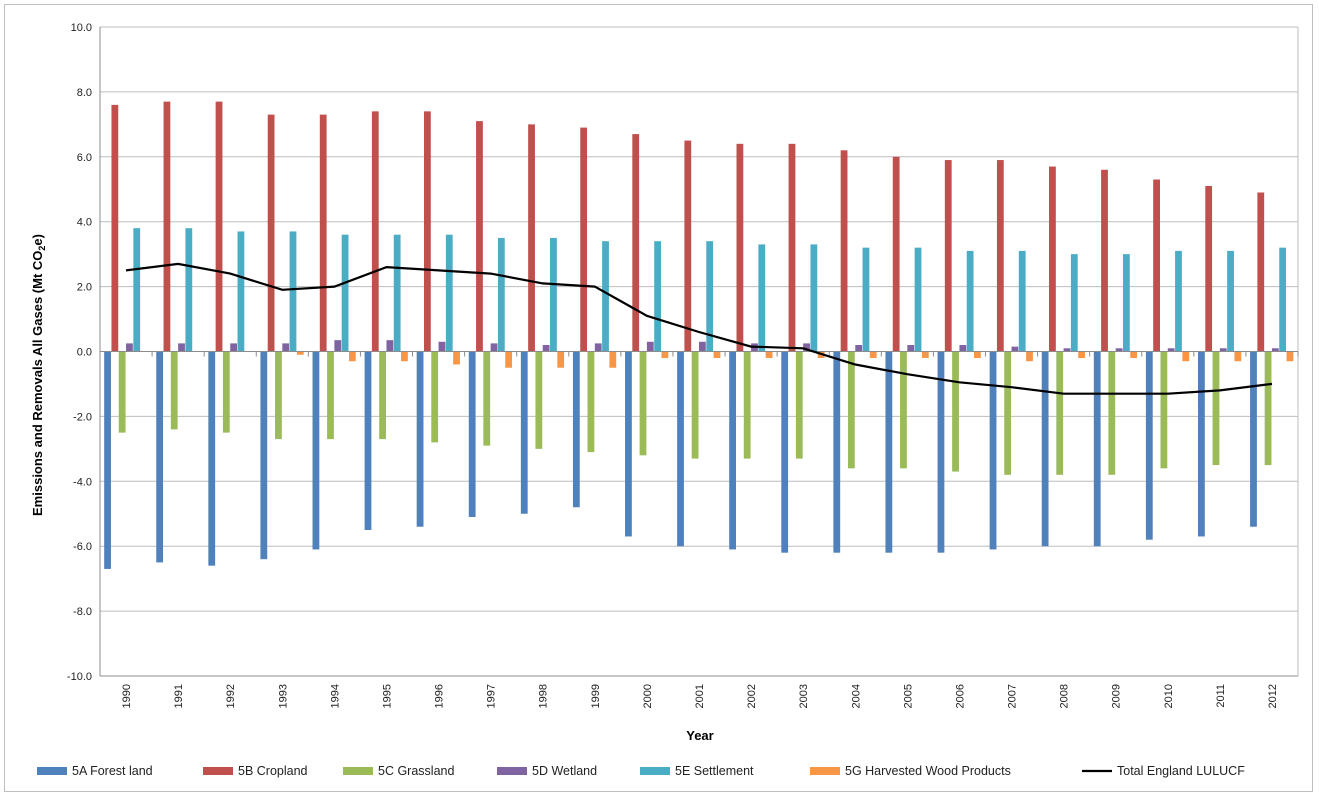  What do you see at coordinates (127, 696) in the screenshot?
I see `x-tick-label: 1990` at bounding box center [127, 696].